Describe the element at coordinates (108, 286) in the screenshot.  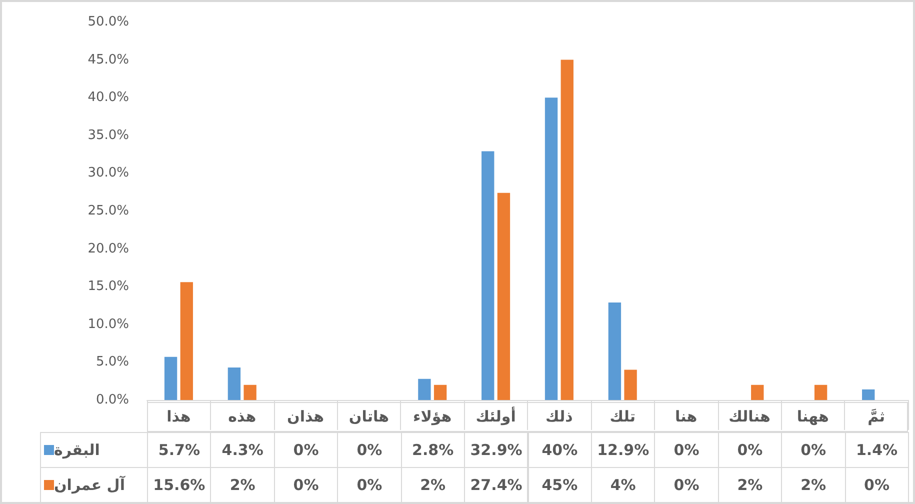
I see `y-tick-label: 15.0%` at that location.